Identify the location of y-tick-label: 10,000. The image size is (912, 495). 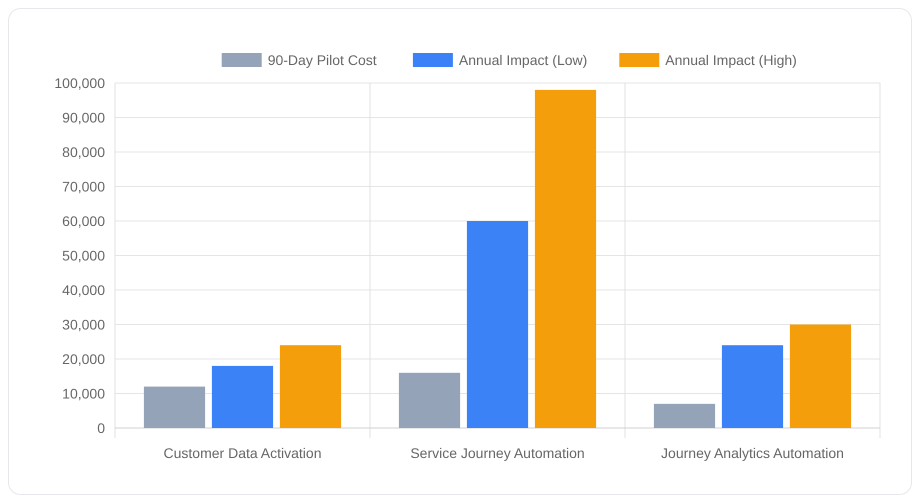
(84, 394).